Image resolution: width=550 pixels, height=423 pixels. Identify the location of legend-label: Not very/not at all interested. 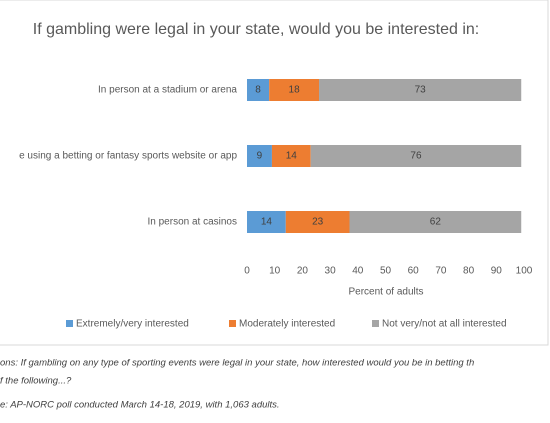
(444, 324).